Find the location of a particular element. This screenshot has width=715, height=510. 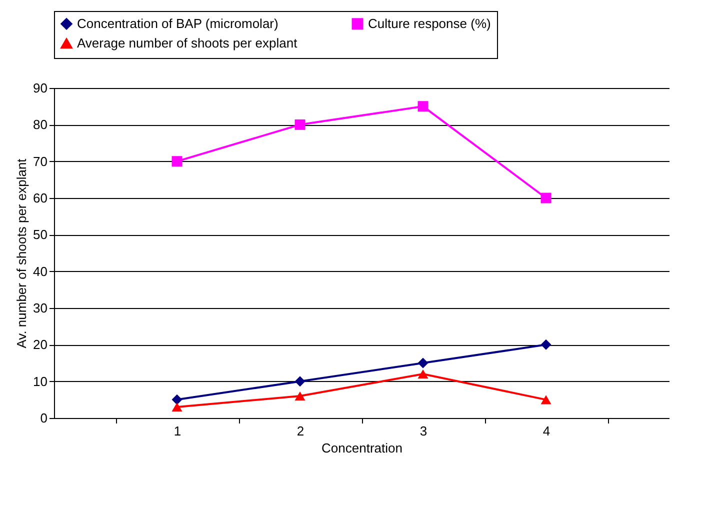

y-tick-label: 20 is located at coordinates (40, 344).